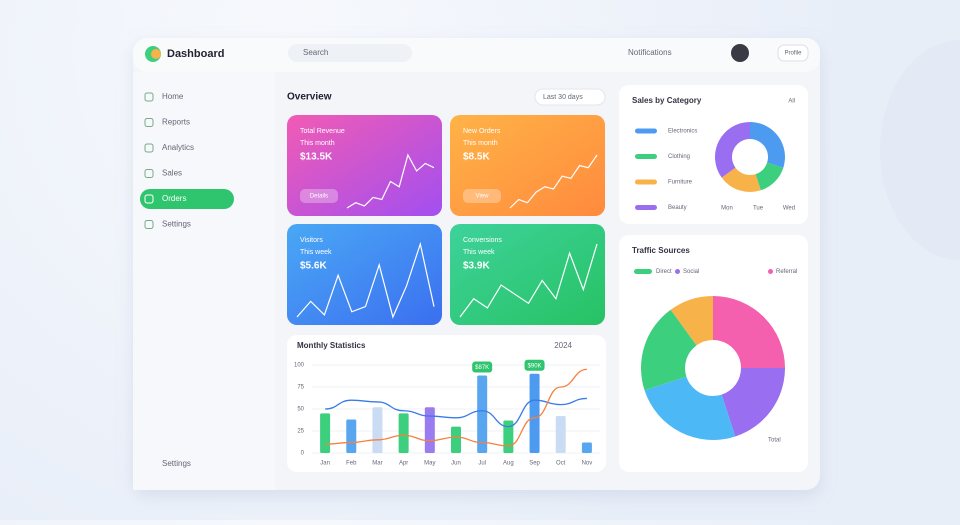 This screenshot has width=960, height=525. I want to click on nav-active, so click(187, 199).